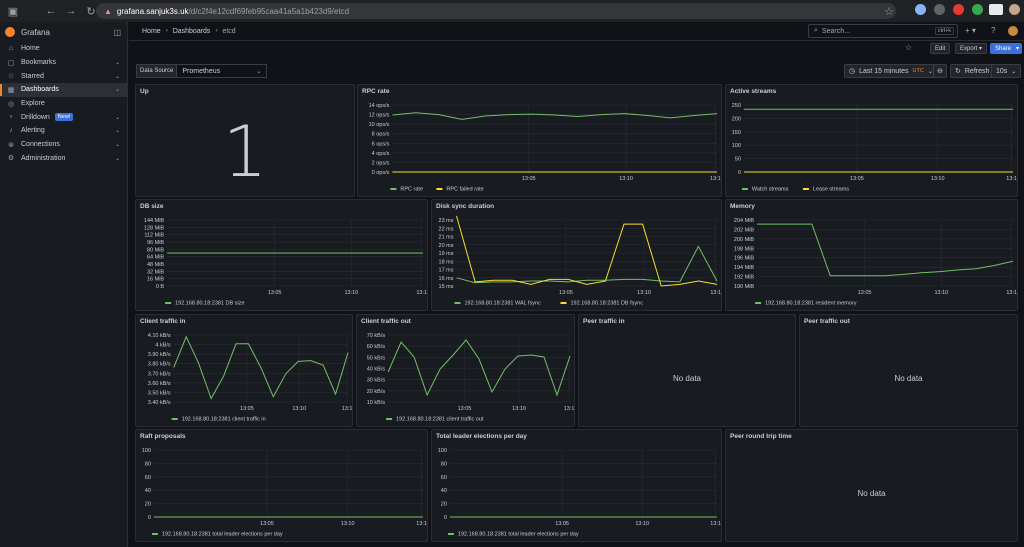 The height and width of the screenshot is (547, 1024). Describe the element at coordinates (63, 49) in the screenshot. I see `sidebar-item-home: ⌂ Home` at that location.